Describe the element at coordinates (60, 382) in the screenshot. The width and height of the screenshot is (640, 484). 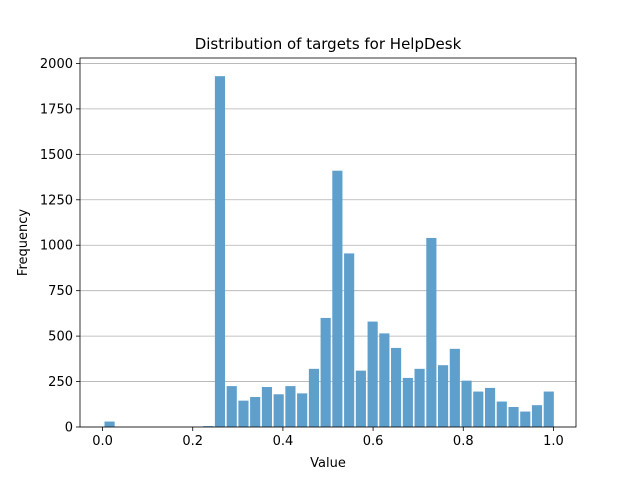
I see `y-tick-label: 250` at that location.